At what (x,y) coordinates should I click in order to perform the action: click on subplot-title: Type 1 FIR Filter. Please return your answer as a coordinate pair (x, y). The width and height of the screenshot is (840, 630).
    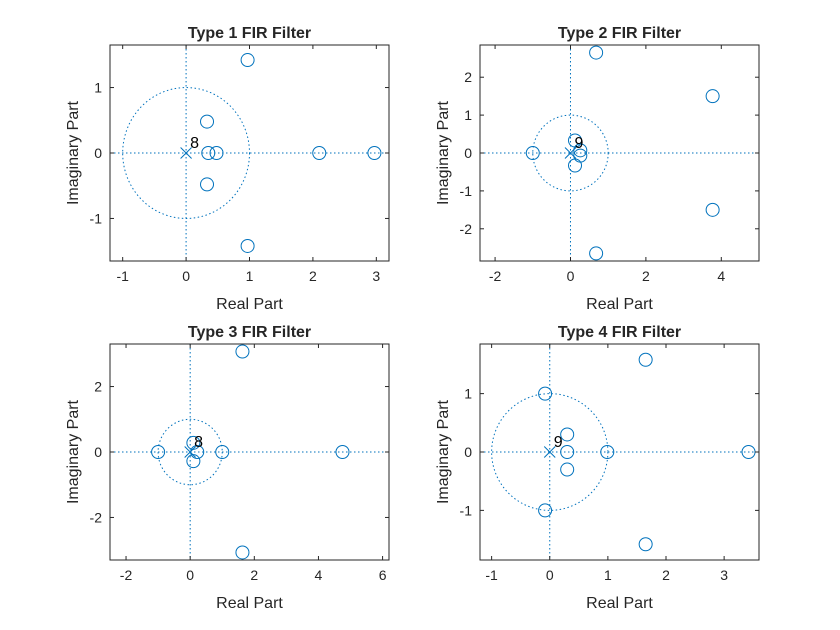
    Looking at the image, I should click on (249, 33).